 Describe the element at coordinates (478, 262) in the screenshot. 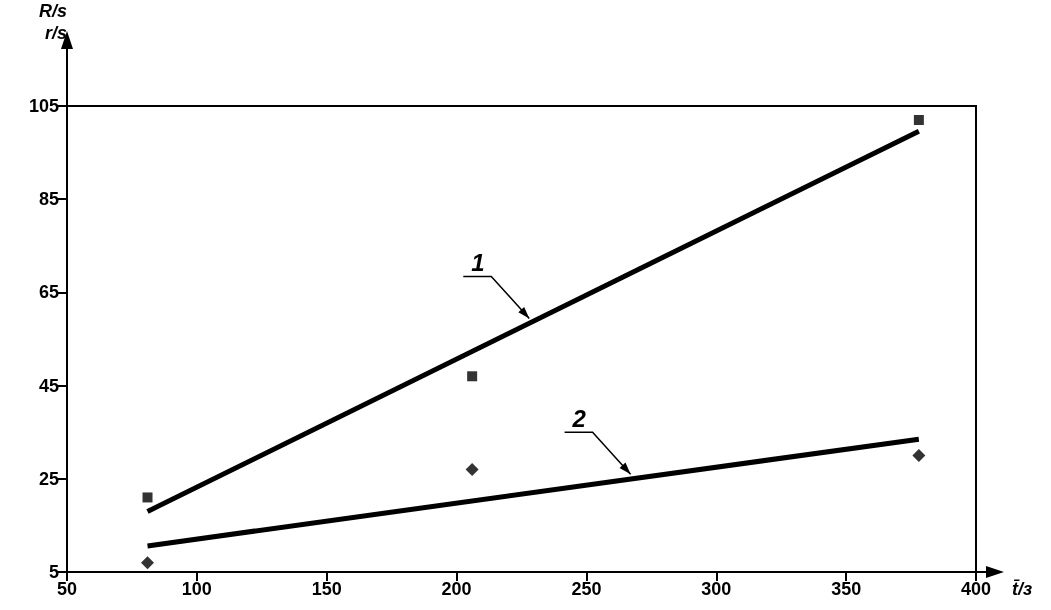

I see `annotation: 1` at that location.